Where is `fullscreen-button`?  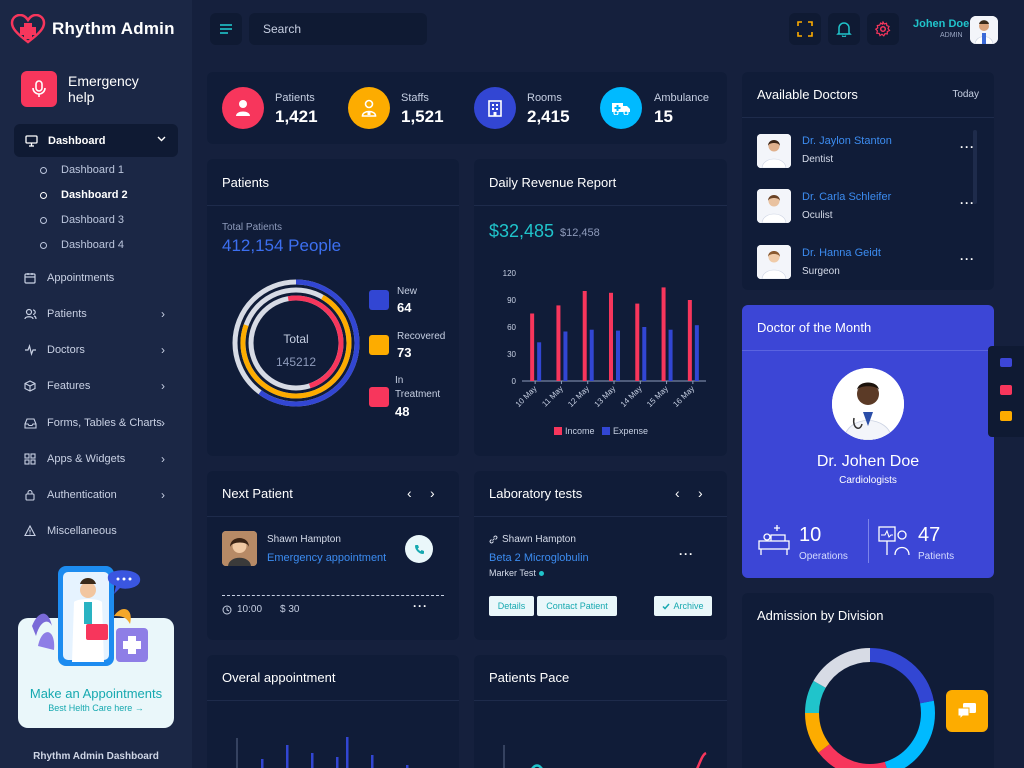 fullscreen-button is located at coordinates (805, 29).